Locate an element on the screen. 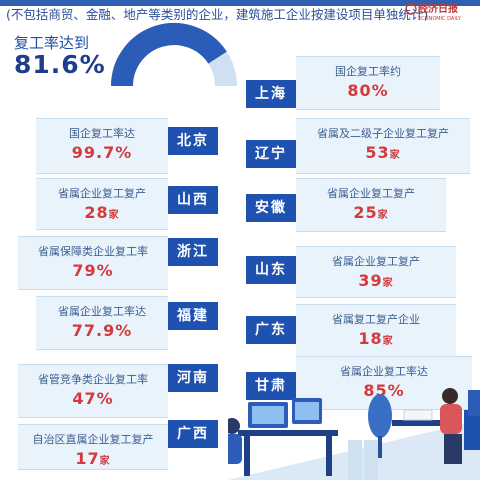  economic-daily-logo: 经济日报 ECONOMIC DAILY is located at coordinates (439, 11).